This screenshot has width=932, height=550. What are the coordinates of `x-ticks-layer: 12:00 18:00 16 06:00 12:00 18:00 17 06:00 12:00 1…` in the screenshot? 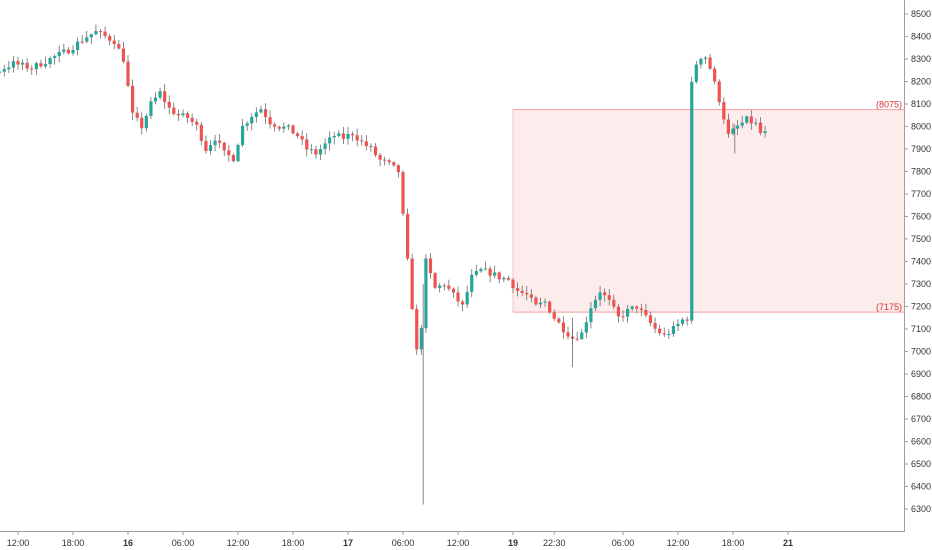 It's located at (400, 539).